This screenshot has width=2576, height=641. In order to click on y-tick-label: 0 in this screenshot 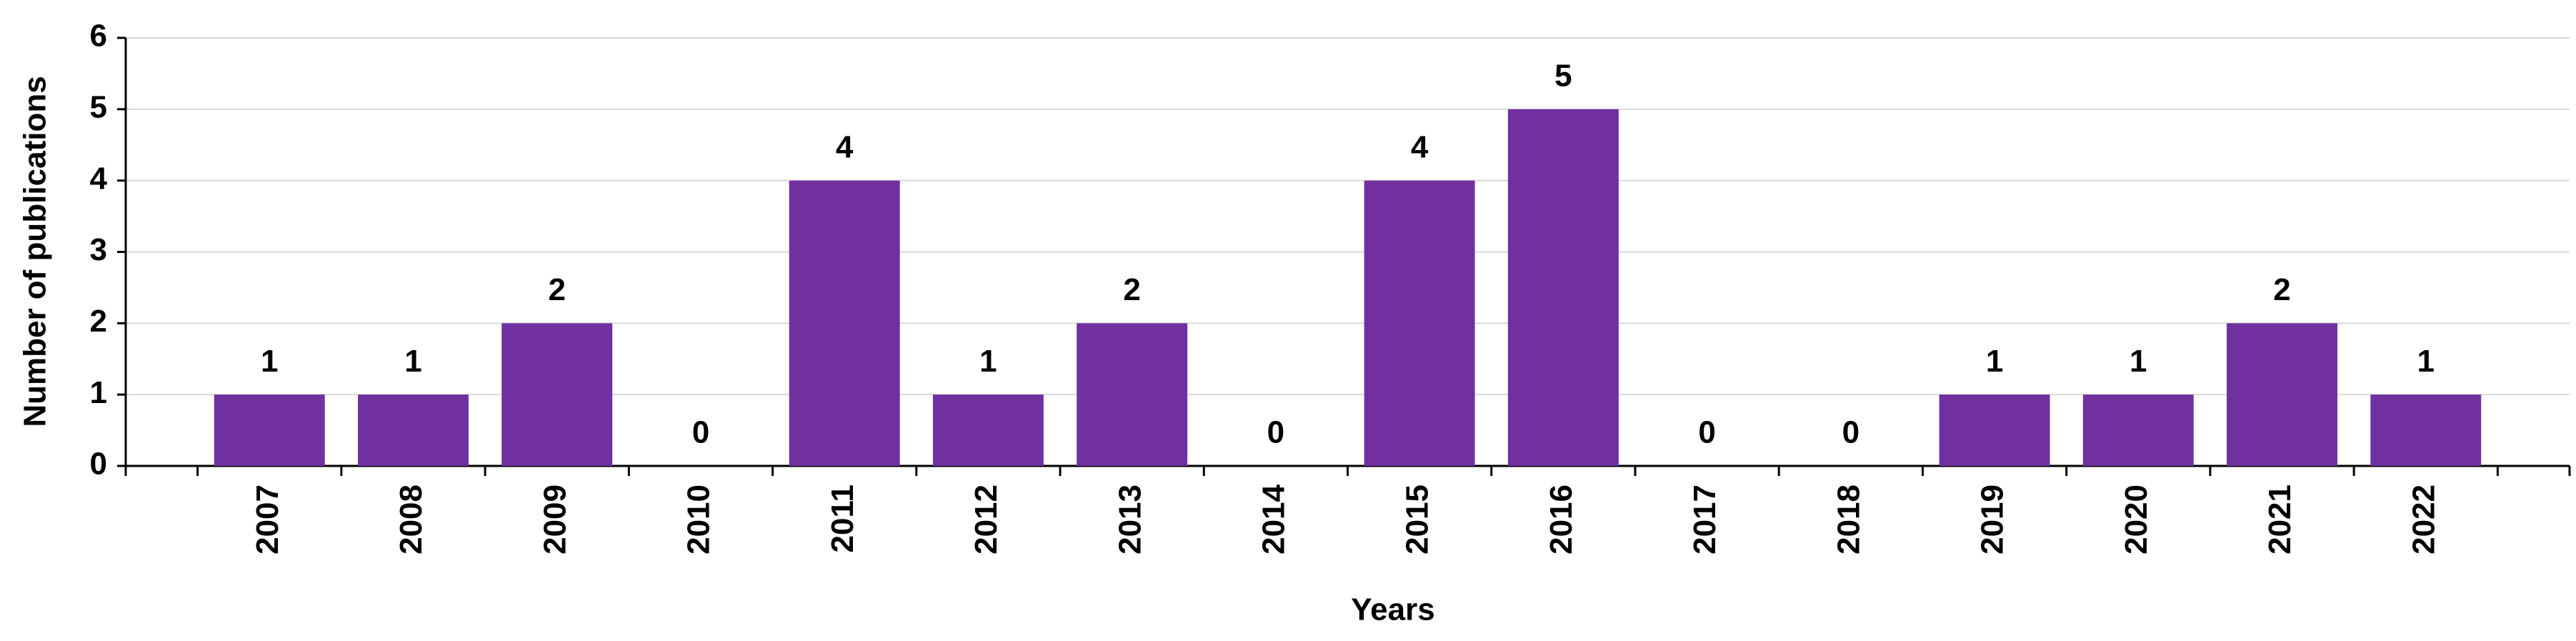, I will do `click(99, 464)`.